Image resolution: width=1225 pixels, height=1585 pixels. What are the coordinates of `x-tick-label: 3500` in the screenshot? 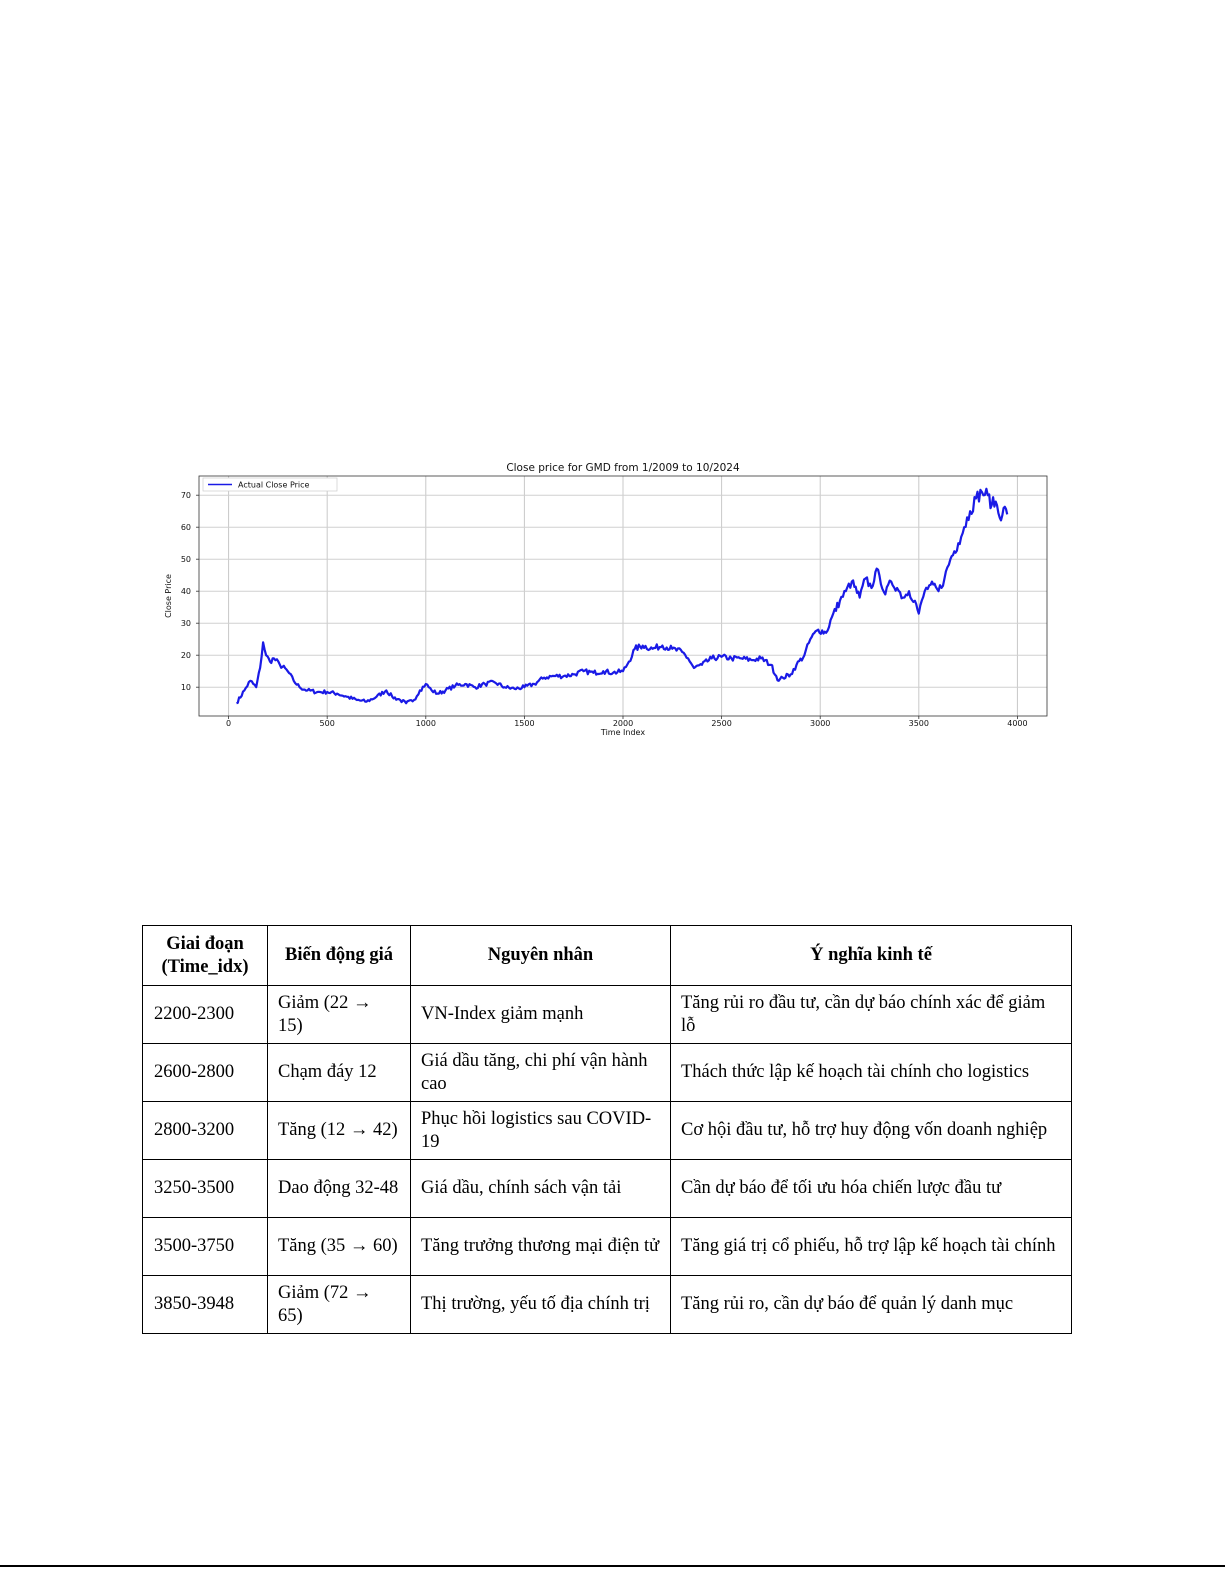 It's located at (919, 723).